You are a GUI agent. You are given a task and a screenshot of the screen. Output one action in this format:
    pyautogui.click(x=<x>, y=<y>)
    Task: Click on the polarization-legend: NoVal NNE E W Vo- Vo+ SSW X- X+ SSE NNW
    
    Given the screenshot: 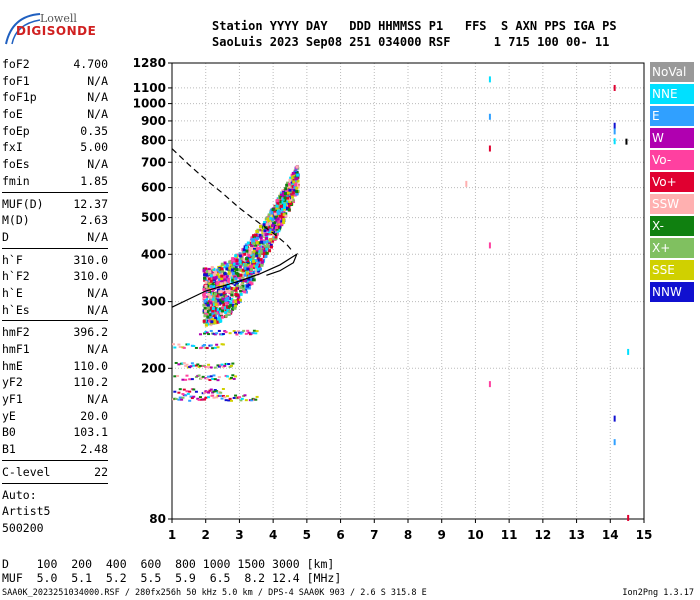 What is the action you would take?
    pyautogui.click(x=672, y=183)
    